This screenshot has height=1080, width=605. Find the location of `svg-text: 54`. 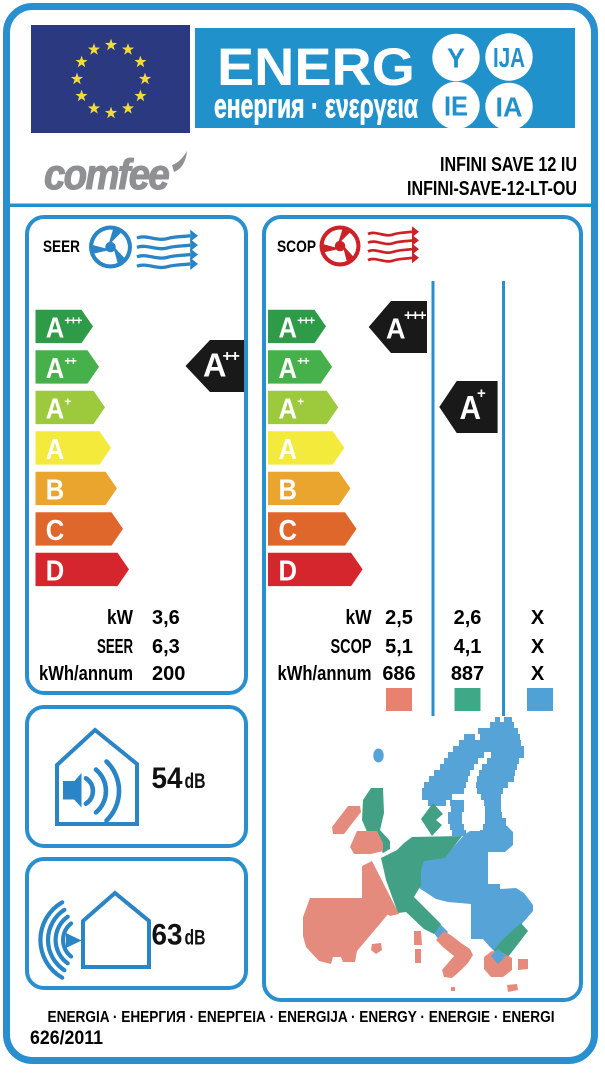

svg-text: 54 is located at coordinates (167, 778).